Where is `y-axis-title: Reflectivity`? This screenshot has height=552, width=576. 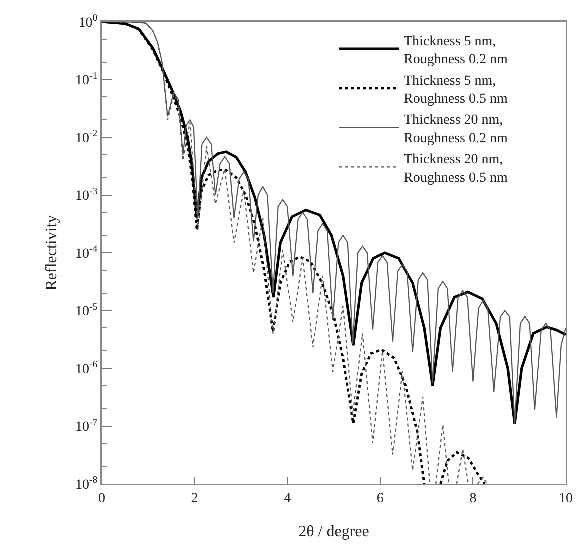 y-axis-title: Reflectivity is located at coordinates (52, 253).